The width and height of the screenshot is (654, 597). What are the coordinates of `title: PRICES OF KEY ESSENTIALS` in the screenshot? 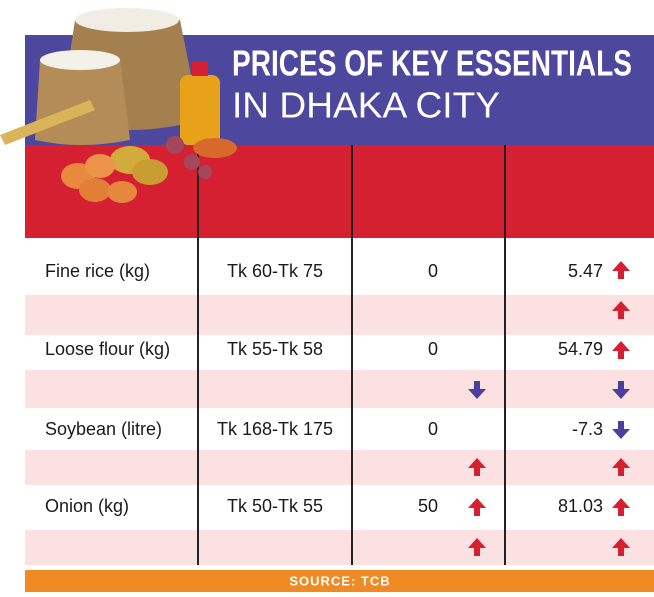 It's located at (432, 63).